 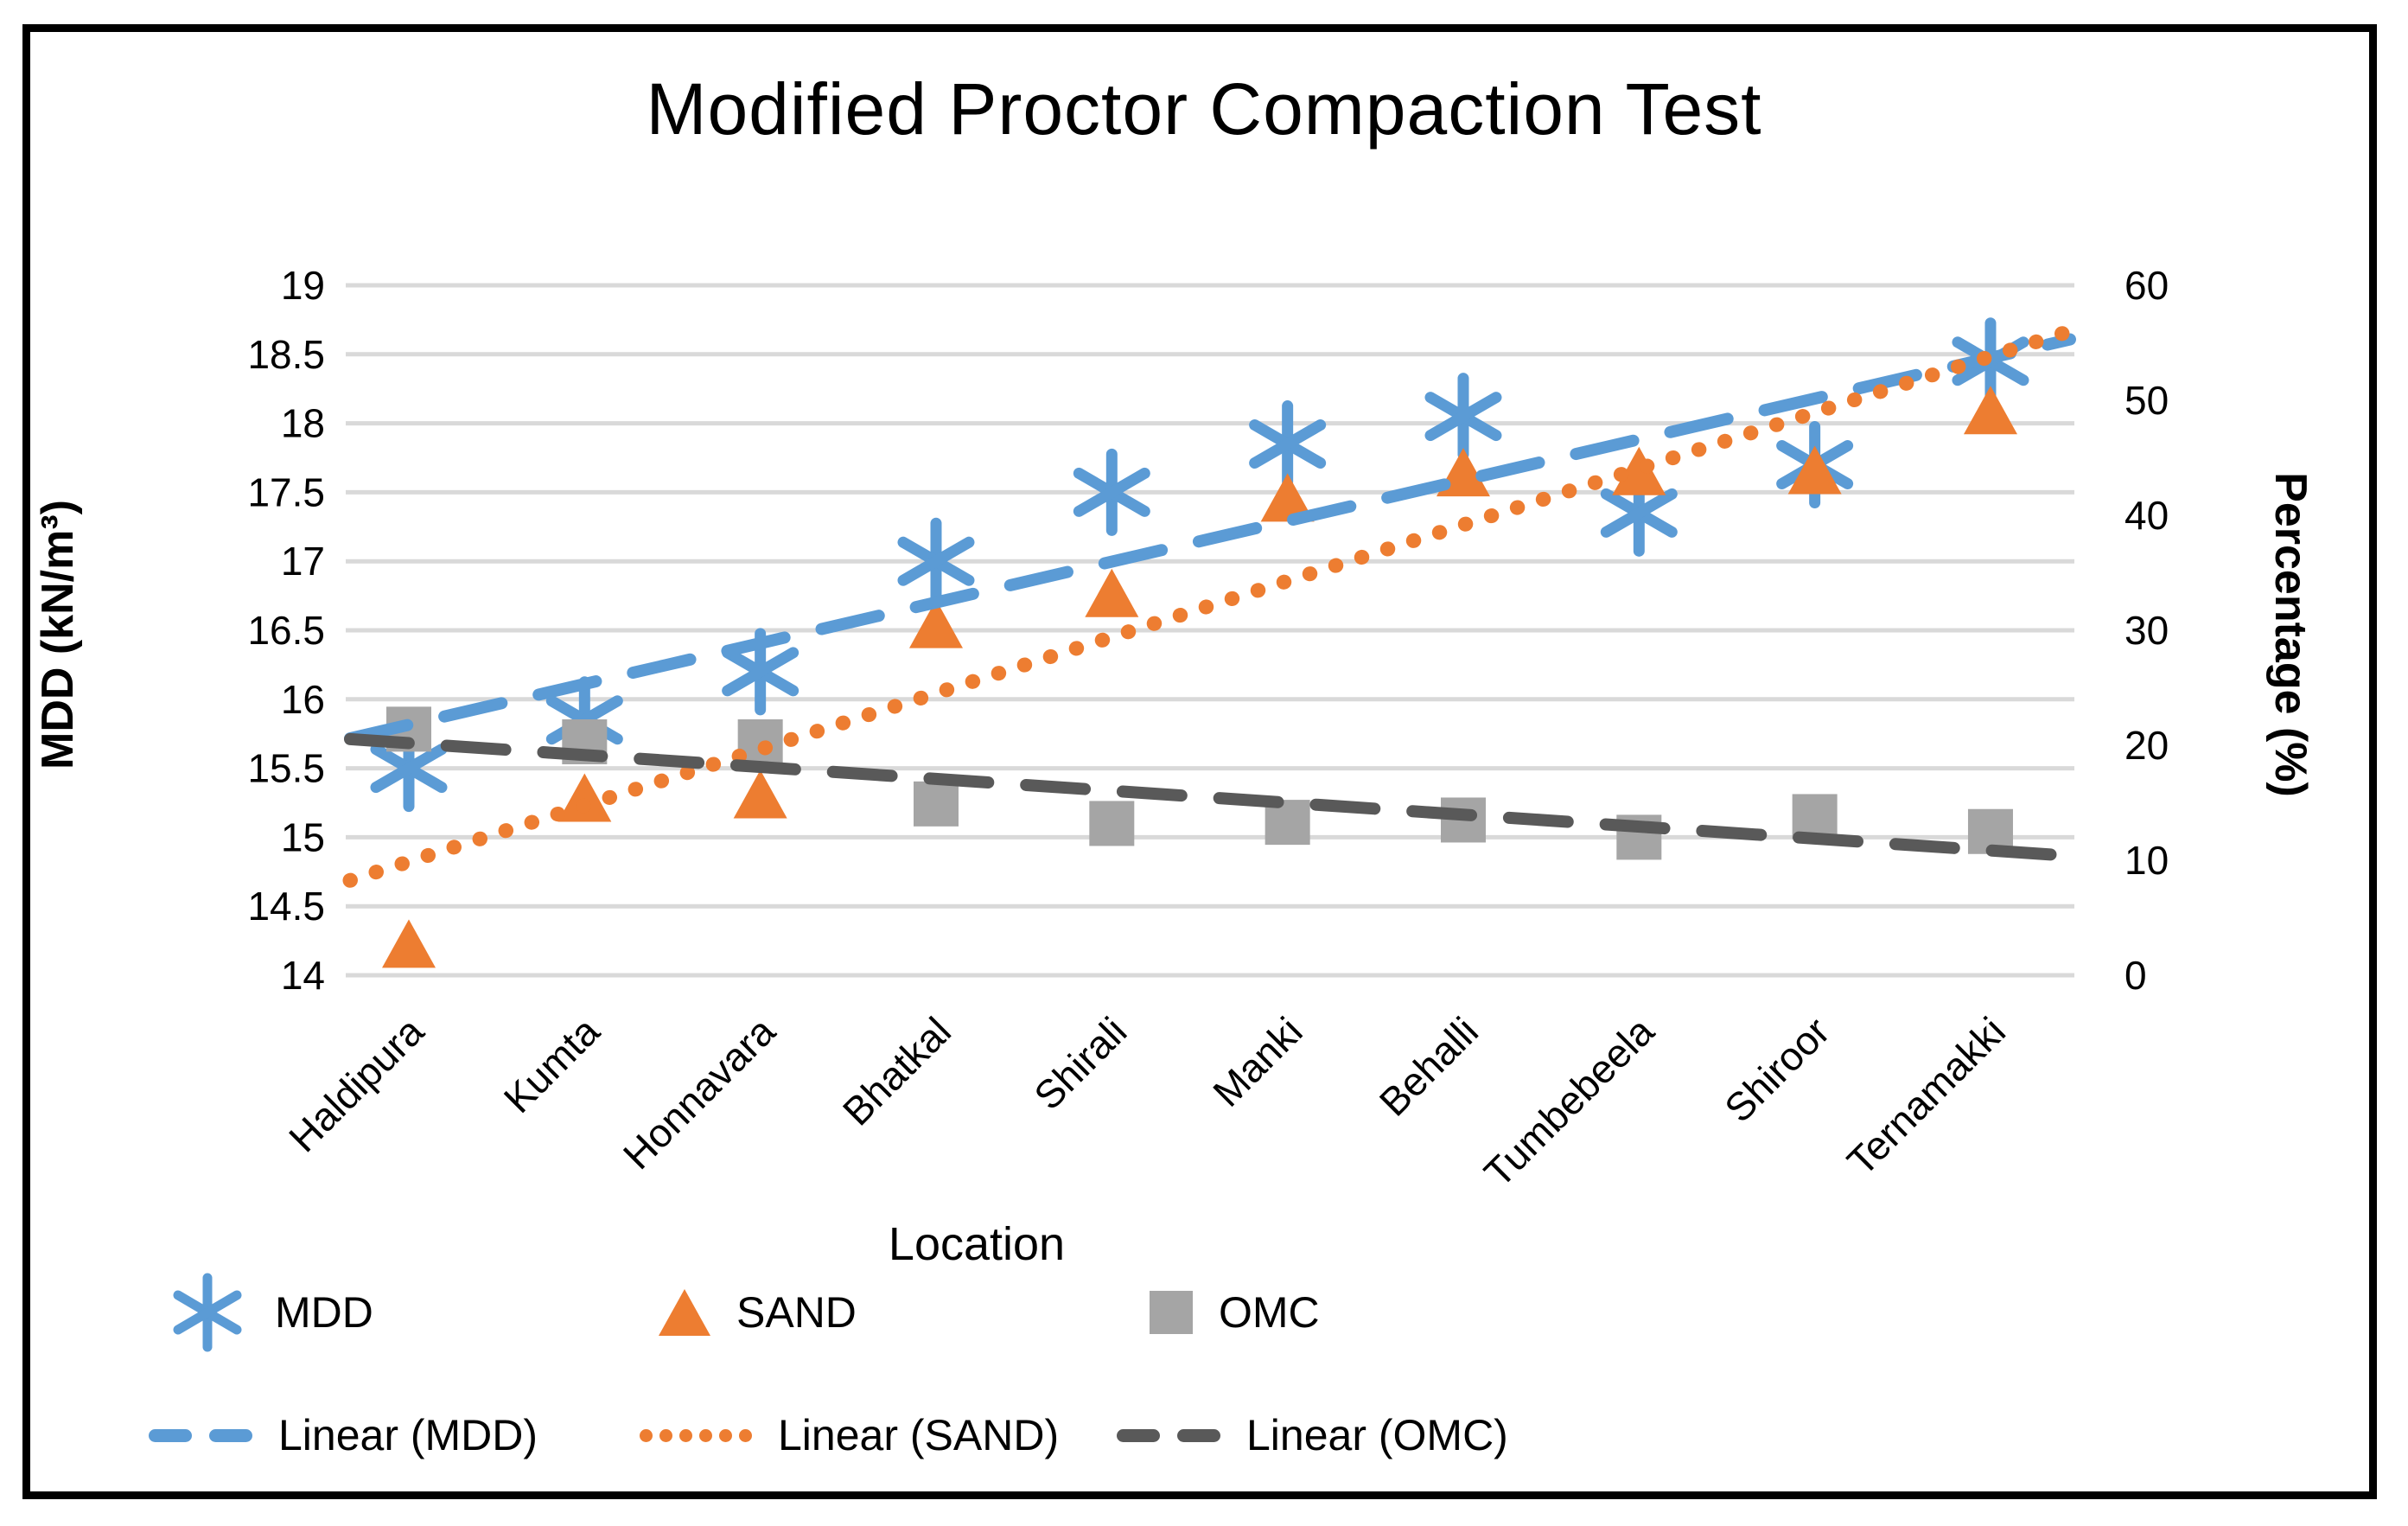 What do you see at coordinates (699, 1093) in the screenshot?
I see `x-category-label: Honnavara` at bounding box center [699, 1093].